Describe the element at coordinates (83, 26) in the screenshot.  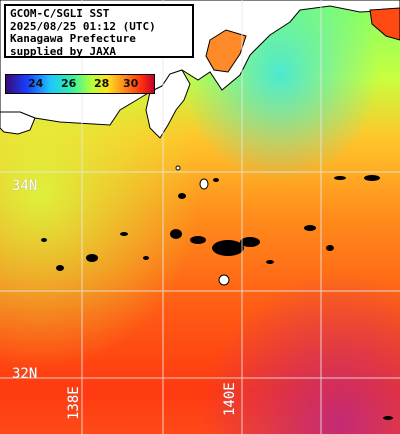
I see `title-line-2: 2025/08/25 01:12 (UTC)` at that location.